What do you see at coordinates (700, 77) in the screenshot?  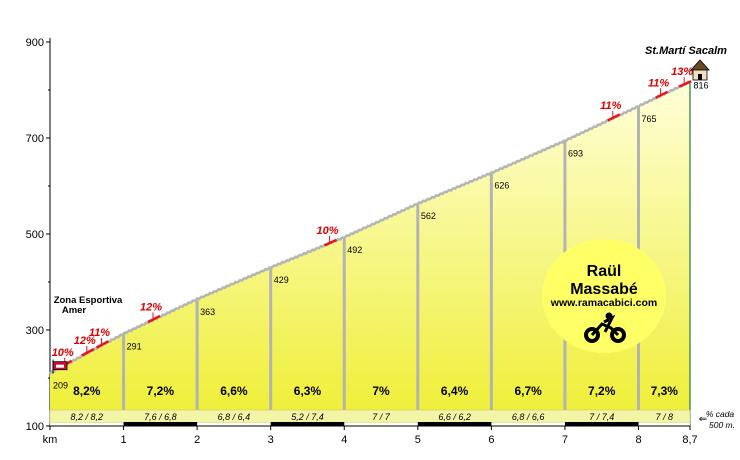 I see `house-door` at bounding box center [700, 77].